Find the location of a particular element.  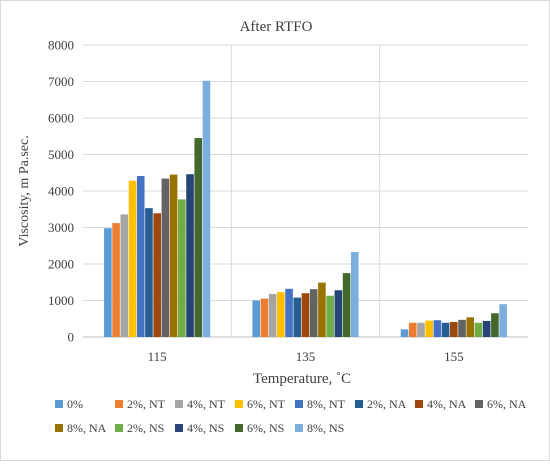

legend-label: 8%, NT is located at coordinates (326, 404).